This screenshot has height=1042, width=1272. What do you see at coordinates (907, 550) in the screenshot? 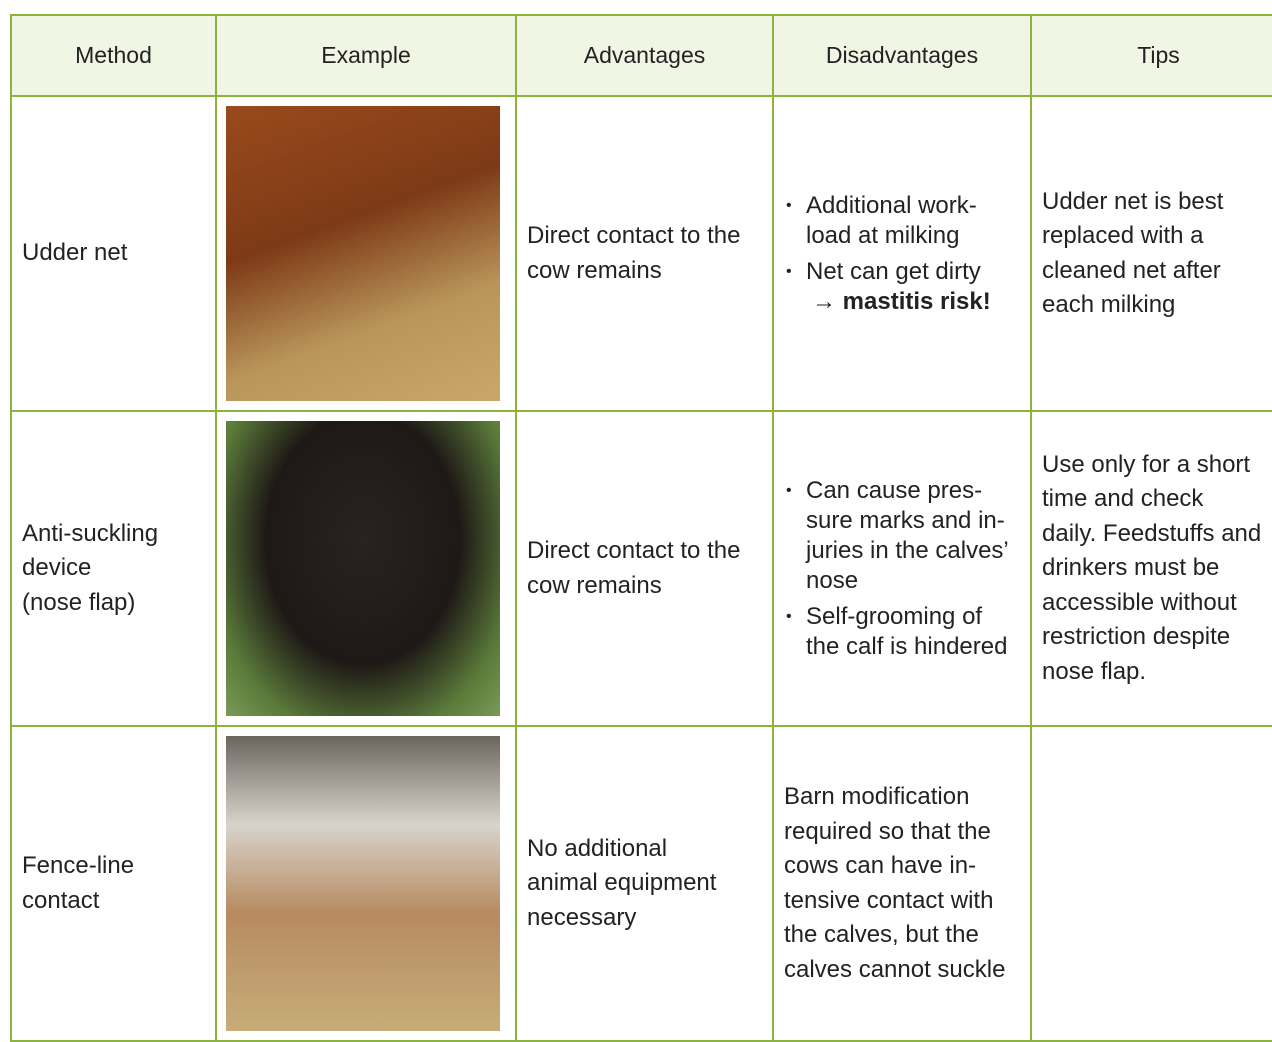
I see `text-line: juries in the calves’` at bounding box center [907, 550].